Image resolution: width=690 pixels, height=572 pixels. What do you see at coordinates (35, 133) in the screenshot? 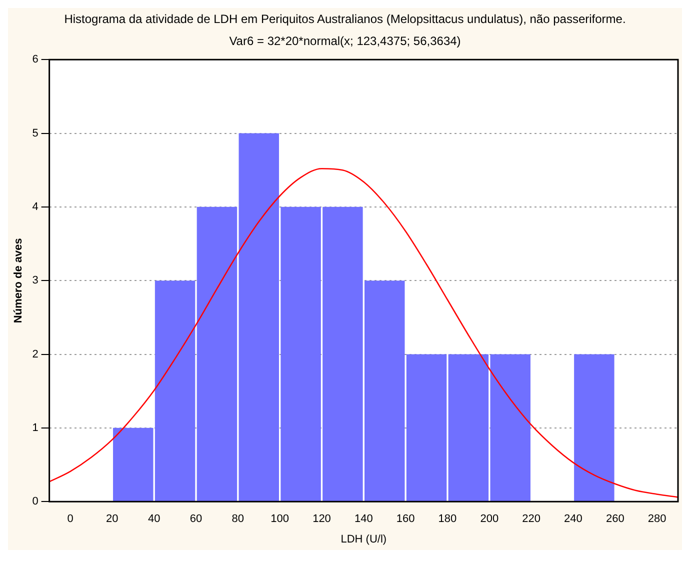
I see `y-tick-label: 5` at bounding box center [35, 133].